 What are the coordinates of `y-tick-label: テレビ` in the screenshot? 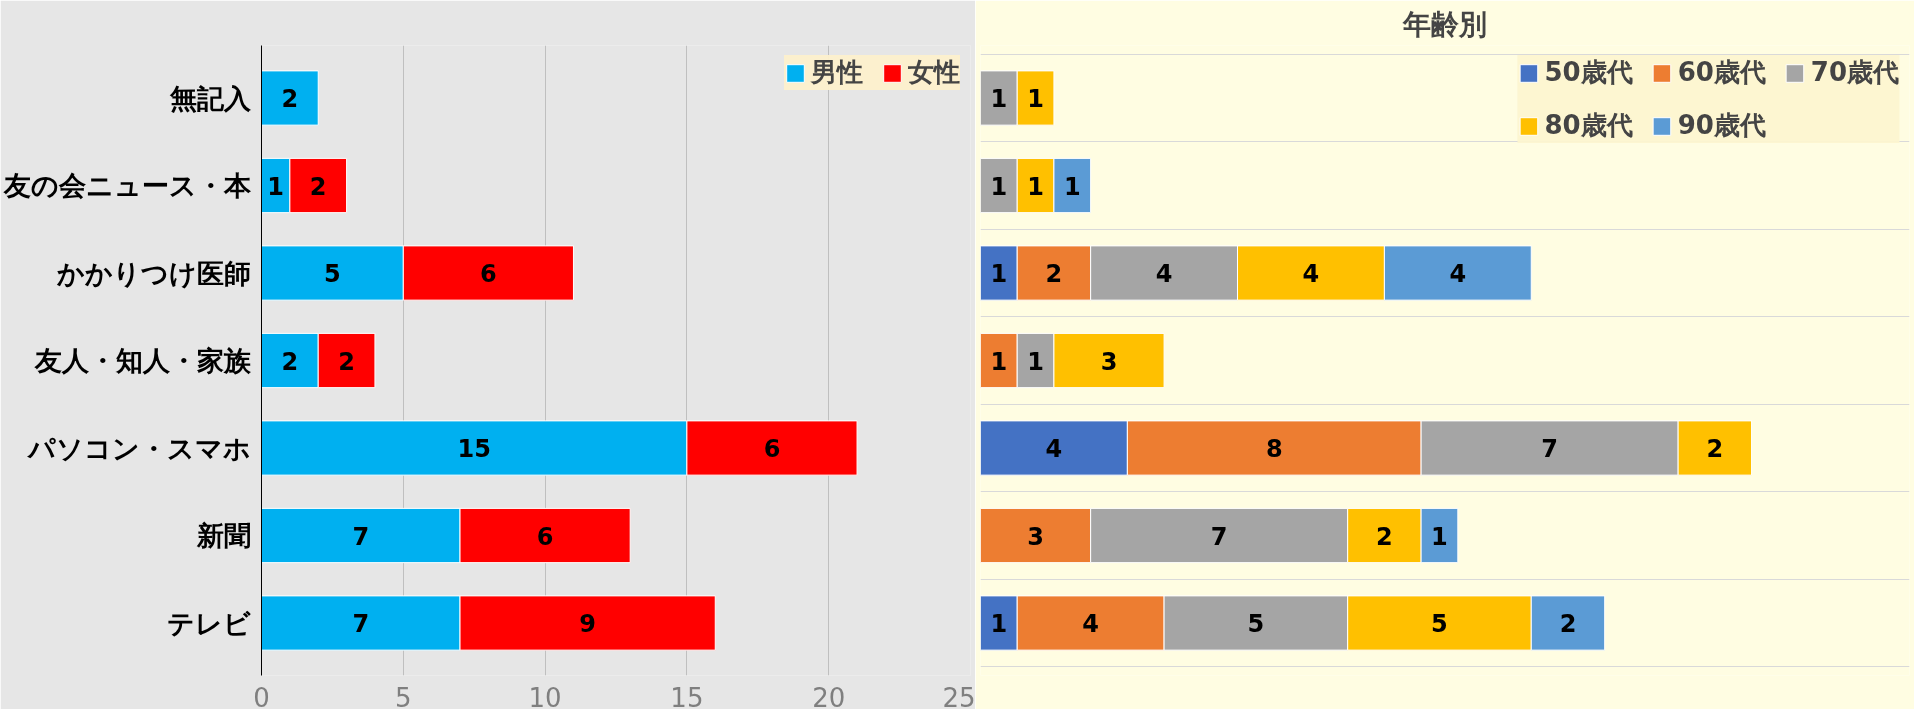 It's located at (208, 623).